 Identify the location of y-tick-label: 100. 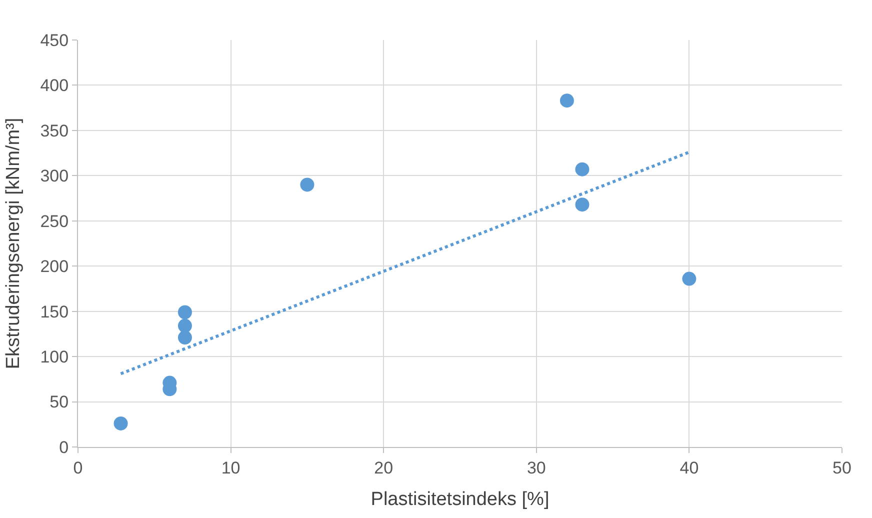
(54, 357).